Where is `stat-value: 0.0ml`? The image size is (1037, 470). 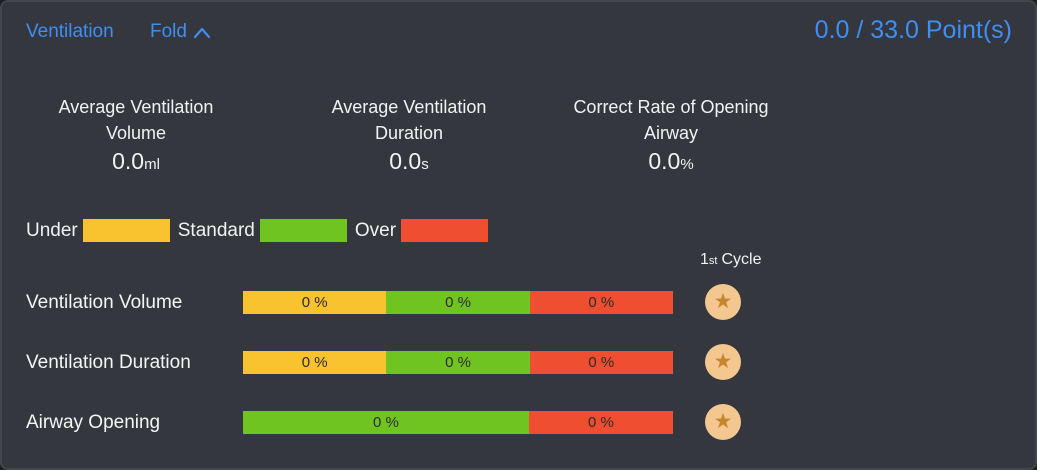 stat-value: 0.0ml is located at coordinates (136, 161).